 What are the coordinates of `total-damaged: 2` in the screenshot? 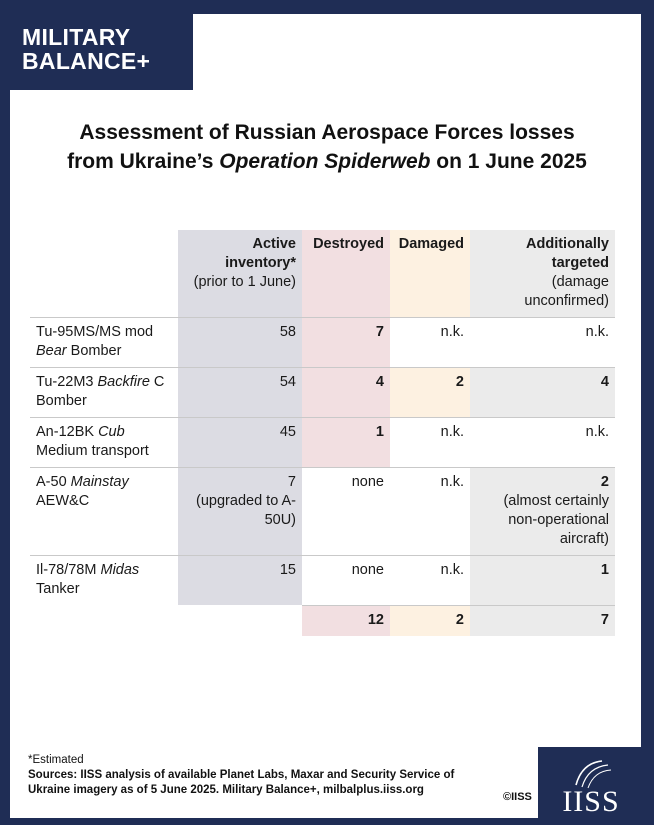 It's located at (430, 620).